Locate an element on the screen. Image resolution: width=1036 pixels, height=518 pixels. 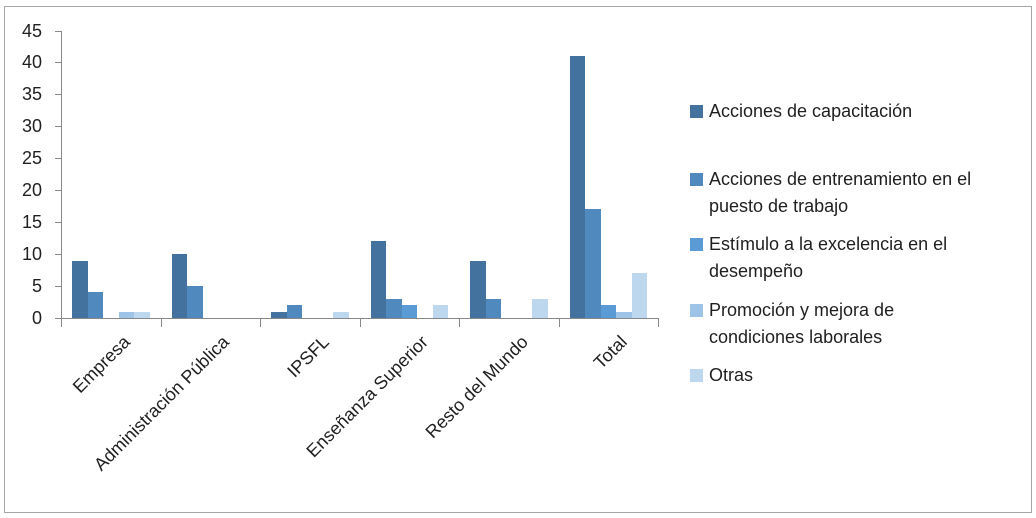
legend-label: Otras is located at coordinates (731, 375).